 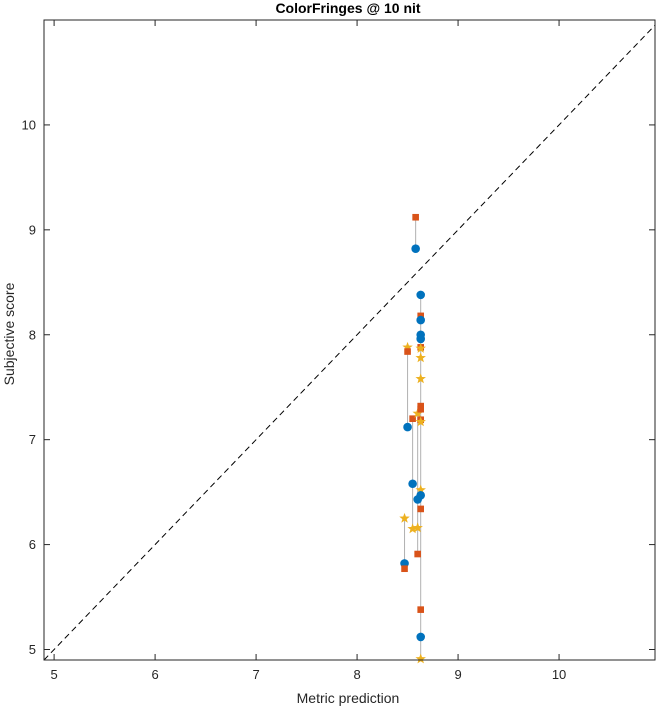 I want to click on y-tick-label: 5, so click(x=32, y=649).